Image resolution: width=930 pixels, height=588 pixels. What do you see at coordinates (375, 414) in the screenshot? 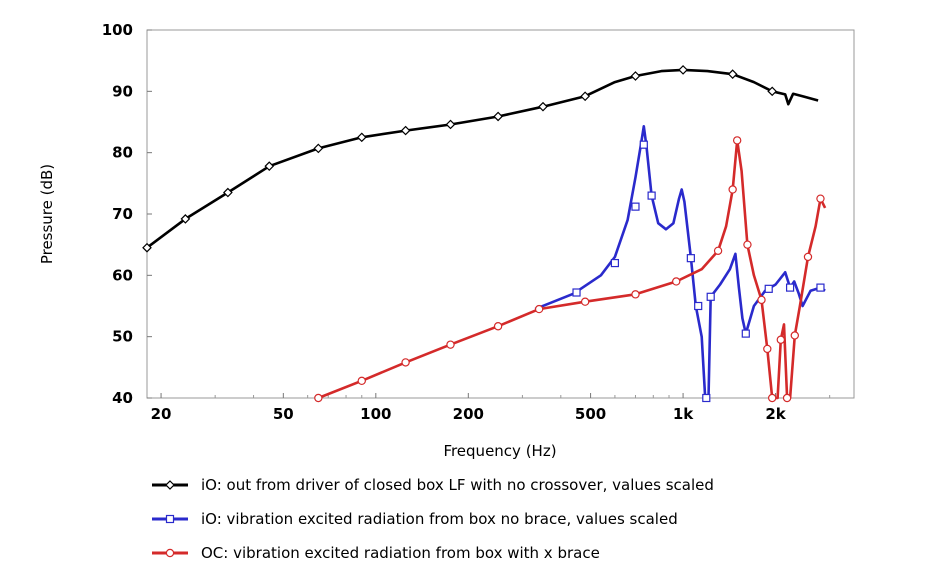
I see `x-tick-label: 100` at bounding box center [375, 414].